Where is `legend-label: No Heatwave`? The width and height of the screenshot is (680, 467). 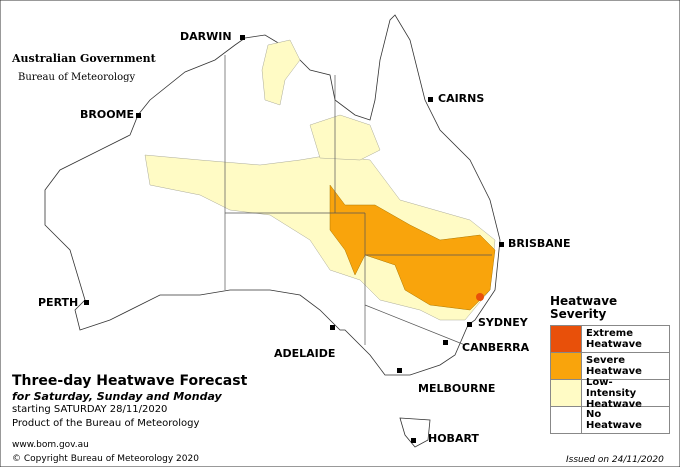
legend-label: No Heatwave is located at coordinates (614, 420).